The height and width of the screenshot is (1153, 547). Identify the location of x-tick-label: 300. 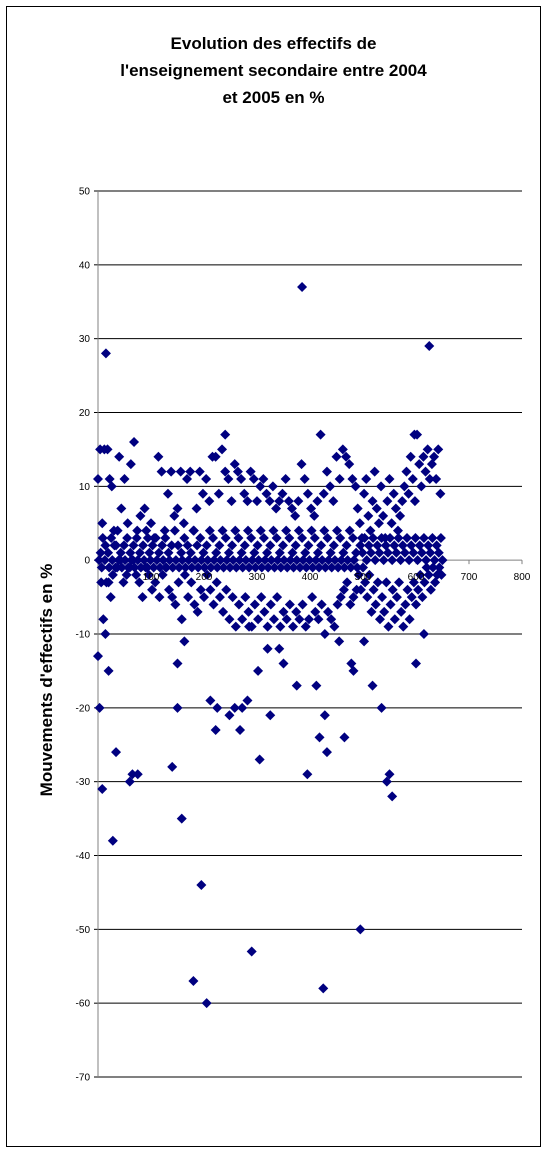
(257, 577).